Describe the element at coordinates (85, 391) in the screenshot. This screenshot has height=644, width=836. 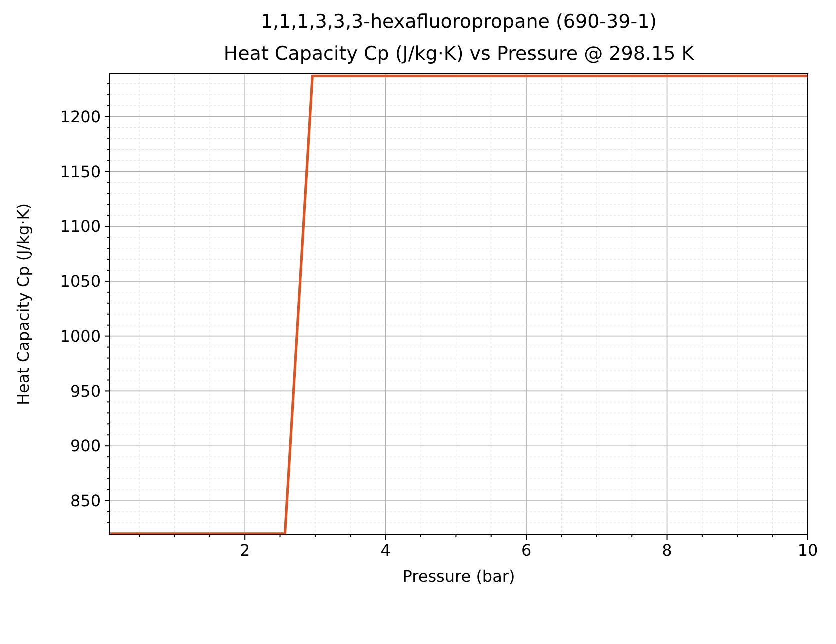
I see `y-tick-label: 950` at that location.